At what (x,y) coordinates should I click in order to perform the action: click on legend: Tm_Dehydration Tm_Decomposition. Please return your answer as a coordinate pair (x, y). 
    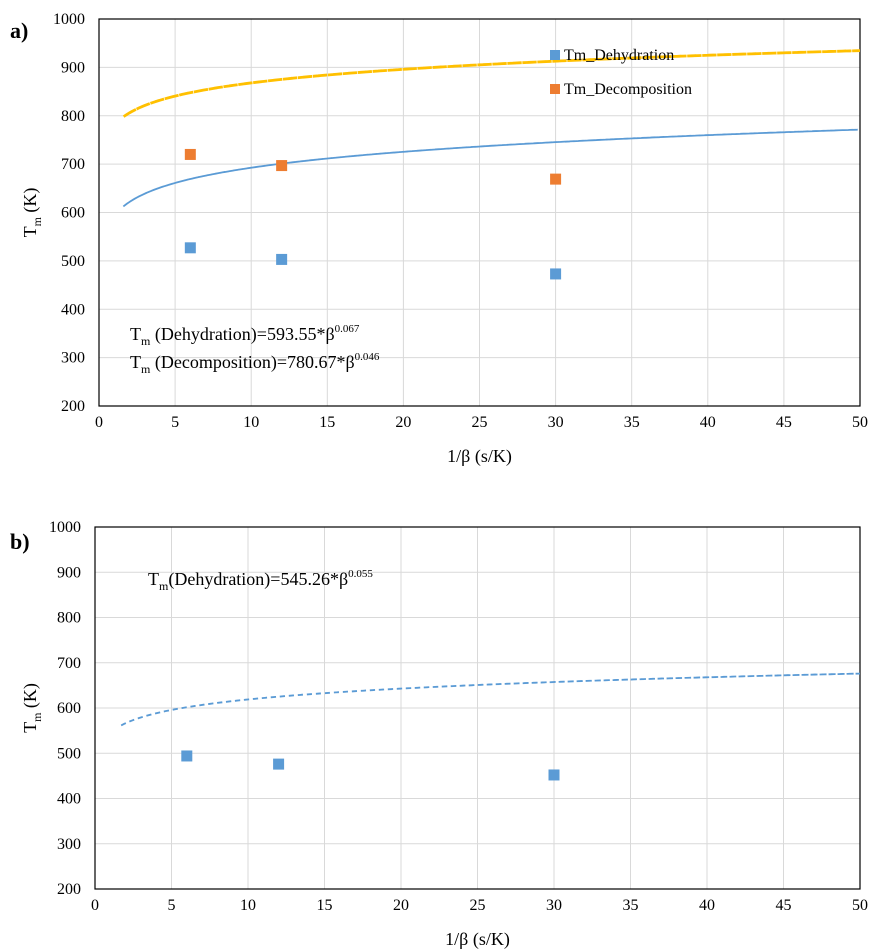
    Looking at the image, I should click on (621, 72).